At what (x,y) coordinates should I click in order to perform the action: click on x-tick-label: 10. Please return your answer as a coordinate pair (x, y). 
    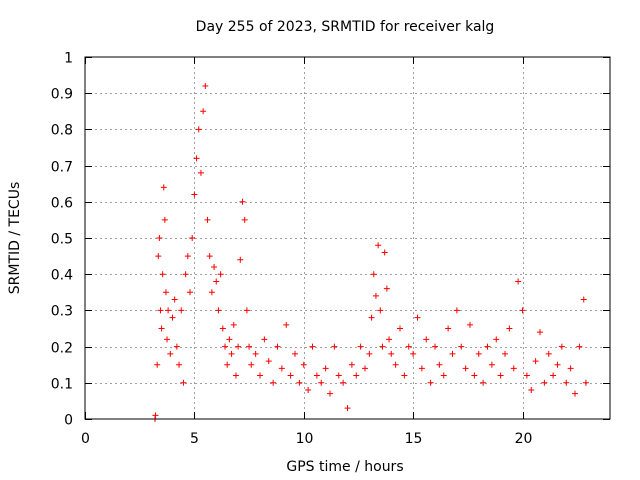
    Looking at the image, I should click on (305, 439).